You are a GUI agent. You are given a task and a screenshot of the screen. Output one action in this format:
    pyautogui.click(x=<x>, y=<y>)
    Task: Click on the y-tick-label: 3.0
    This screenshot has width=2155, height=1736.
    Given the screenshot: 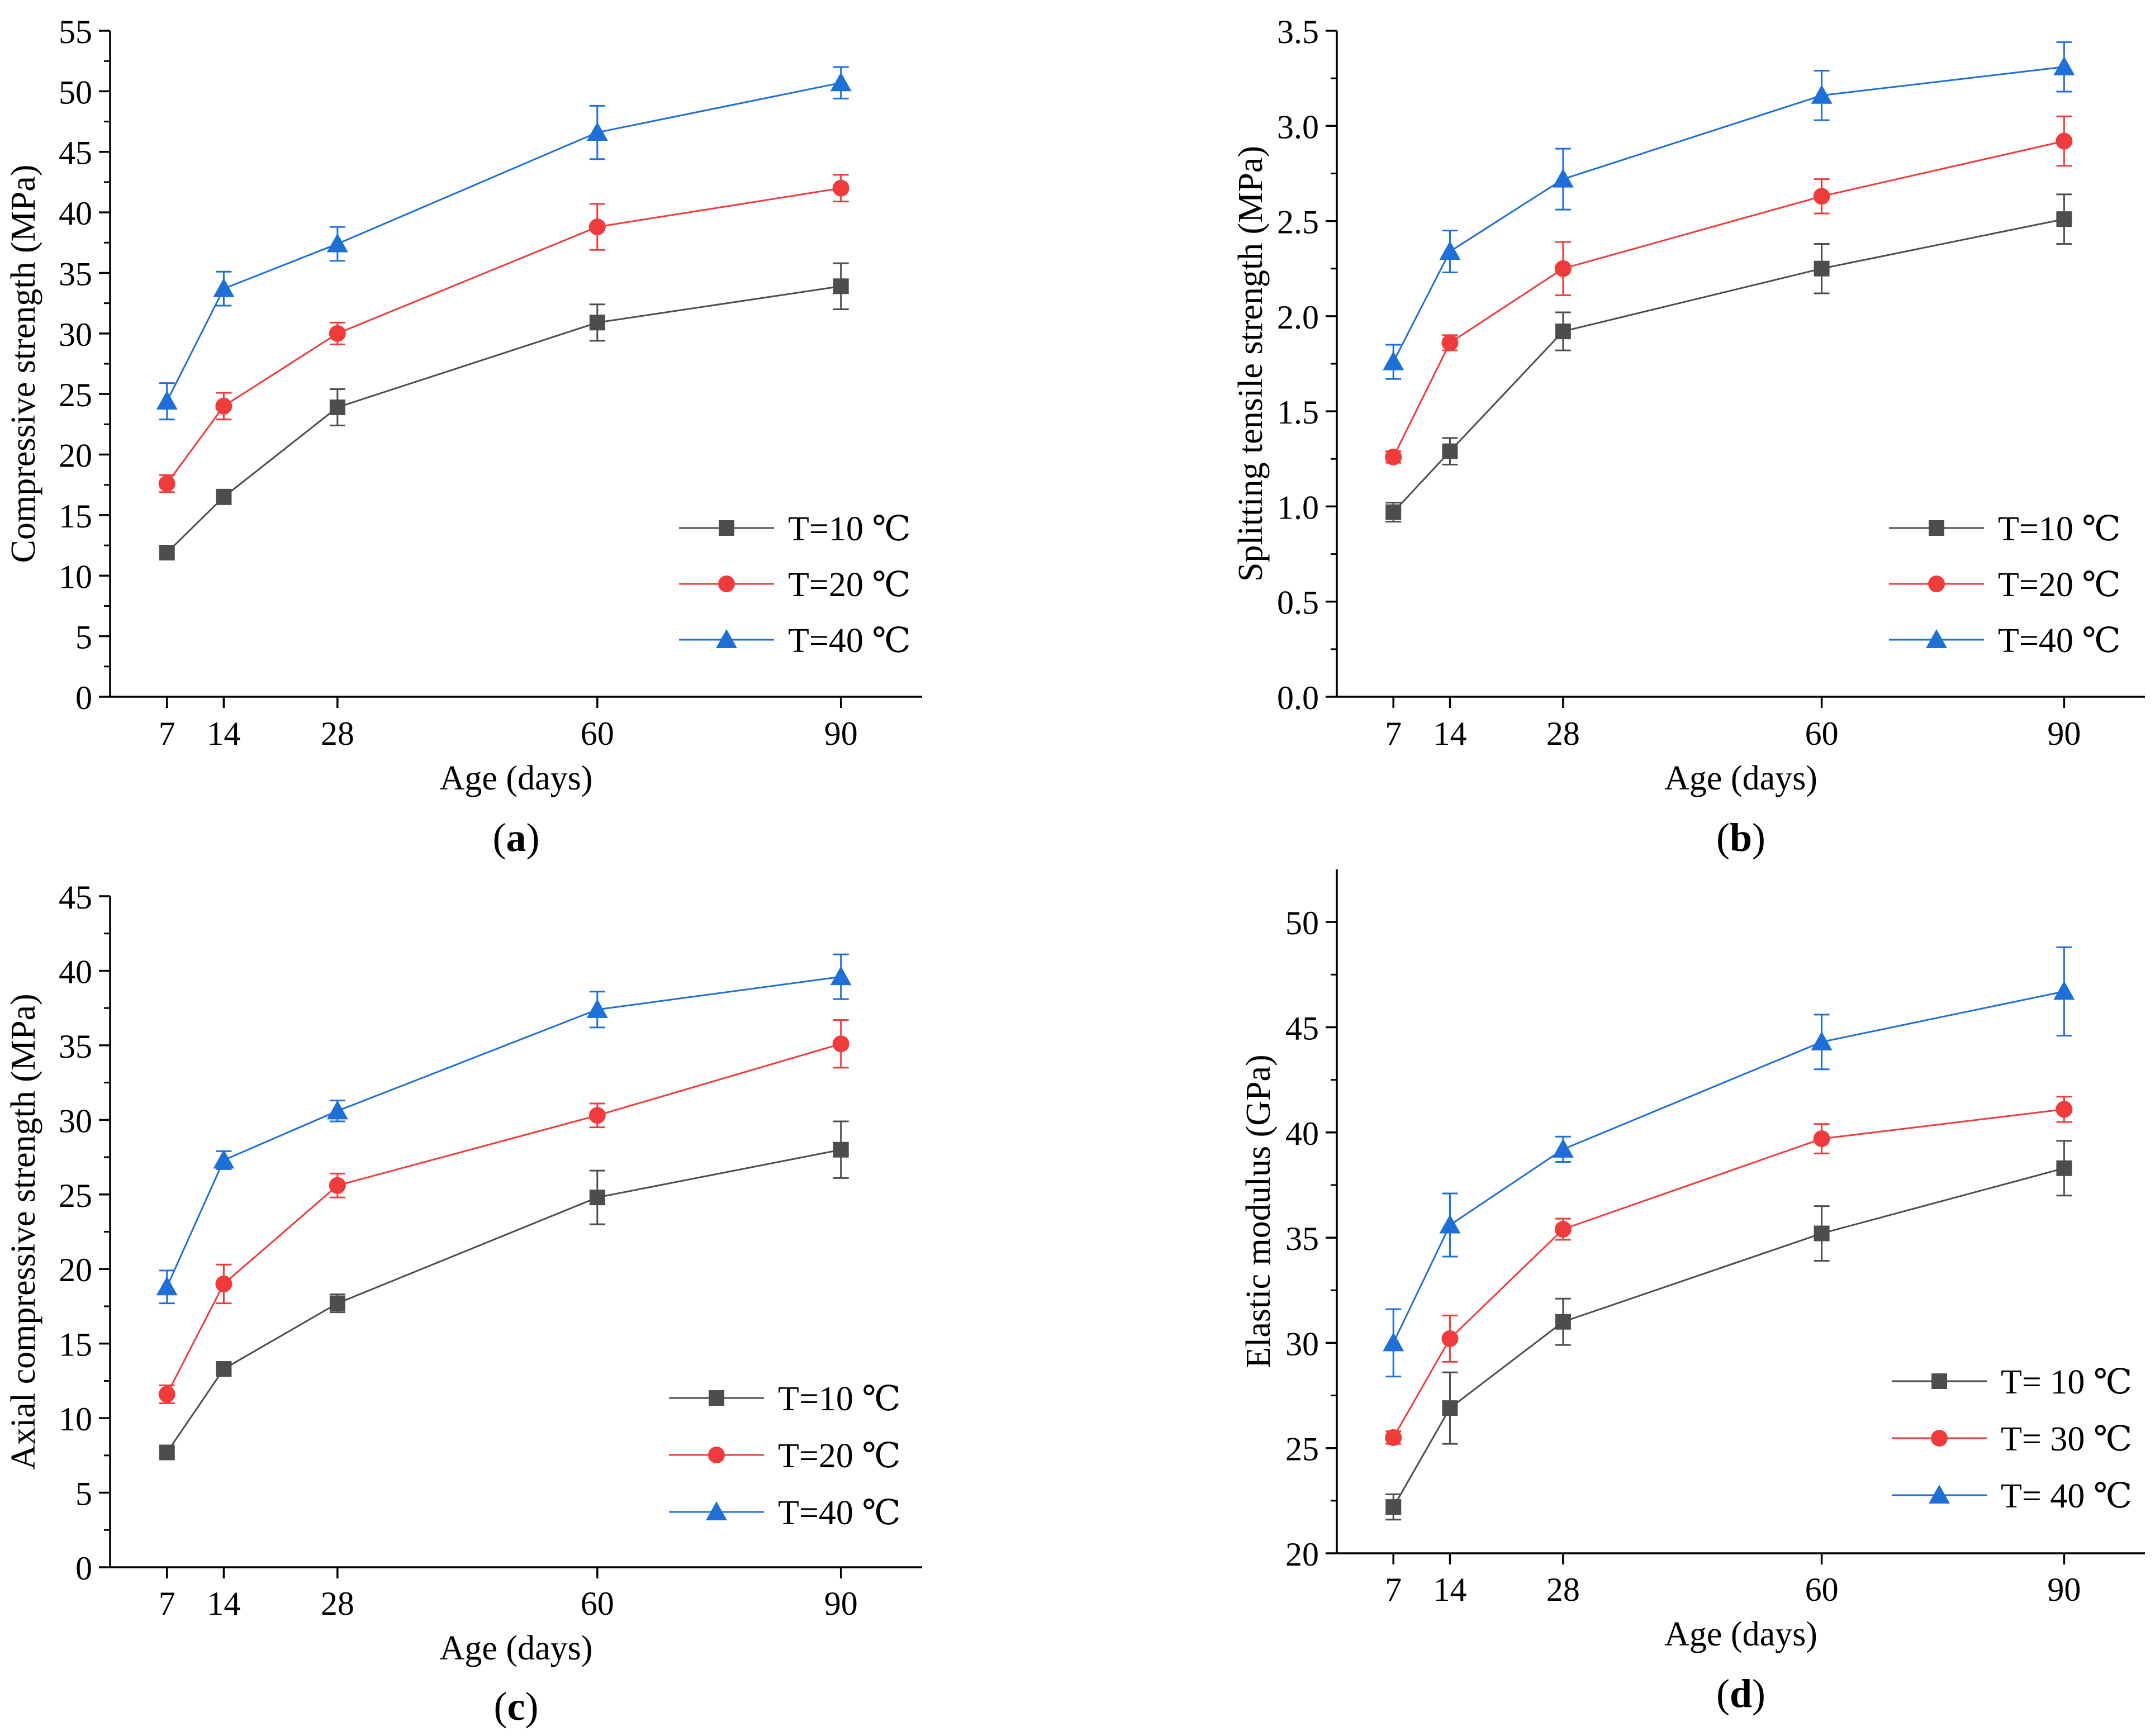 What is the action you would take?
    pyautogui.click(x=1298, y=126)
    